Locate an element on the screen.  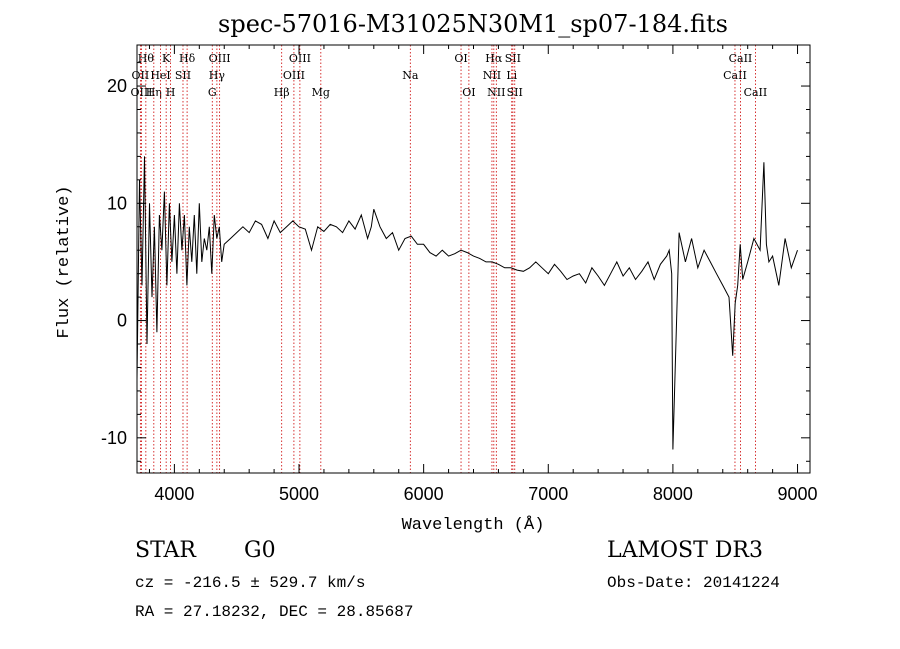
y-axis-label: Flux (relative) is located at coordinates (64, 261).